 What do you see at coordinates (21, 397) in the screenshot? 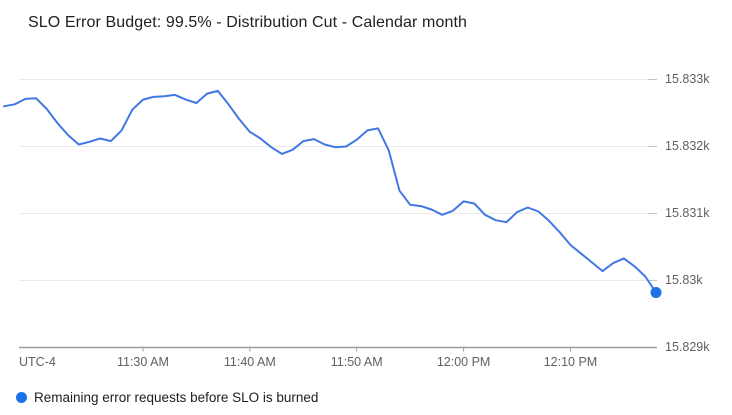
I see `legend-series-dot-icon` at bounding box center [21, 397].